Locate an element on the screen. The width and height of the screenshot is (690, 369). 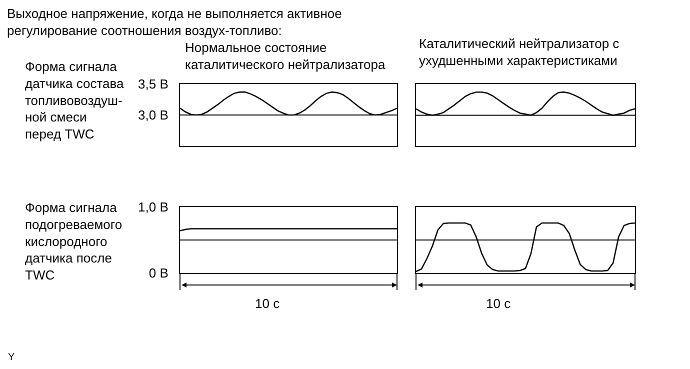
y-axis-title: Форма сигнала датчика состава топливовоздуш- ной смеси перед TWC is located at coordinates (75, 100).